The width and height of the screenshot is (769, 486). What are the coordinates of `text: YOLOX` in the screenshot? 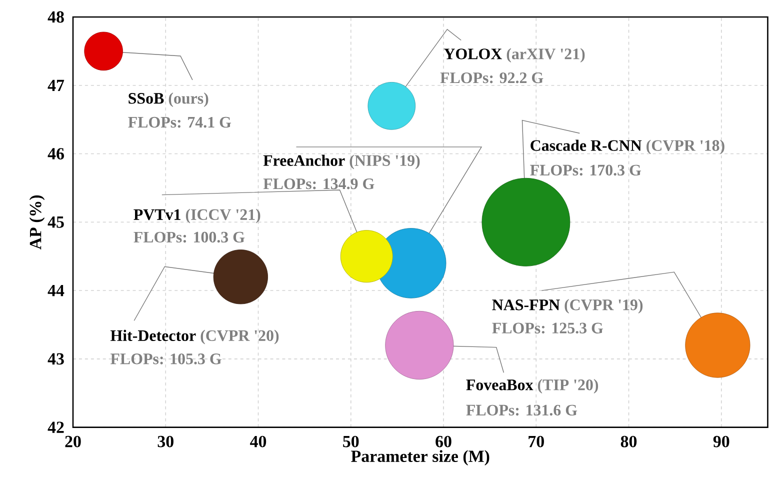 It's located at (473, 54).